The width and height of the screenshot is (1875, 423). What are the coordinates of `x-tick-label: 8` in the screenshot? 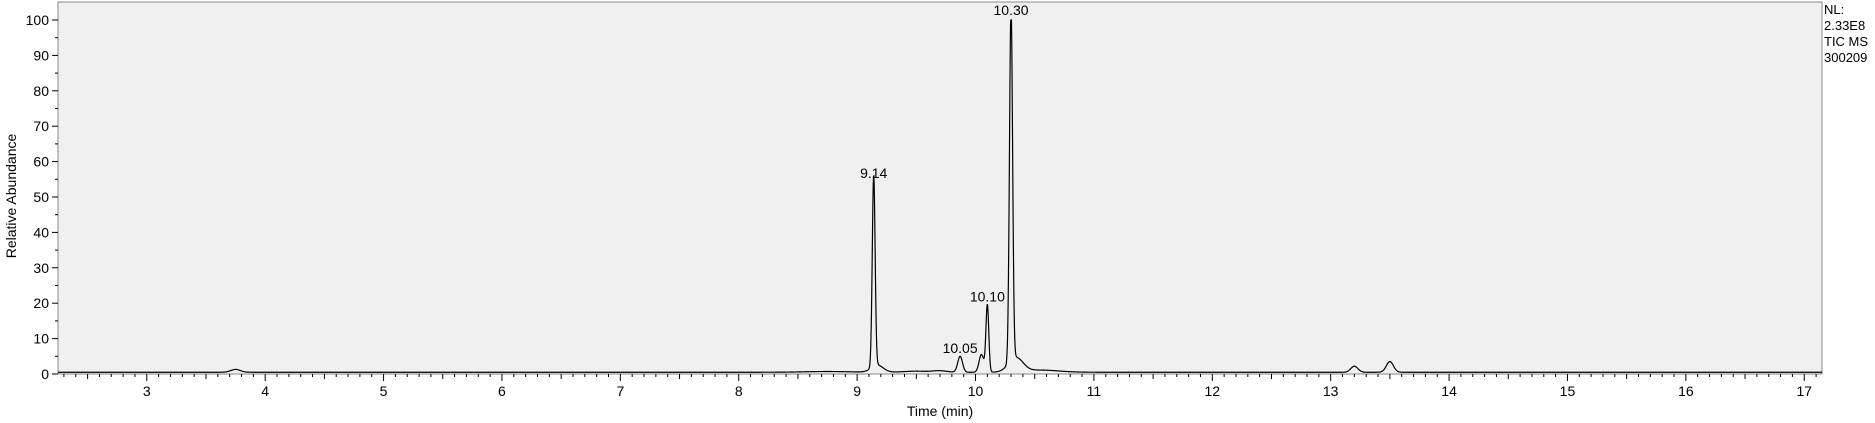 It's located at (739, 391).